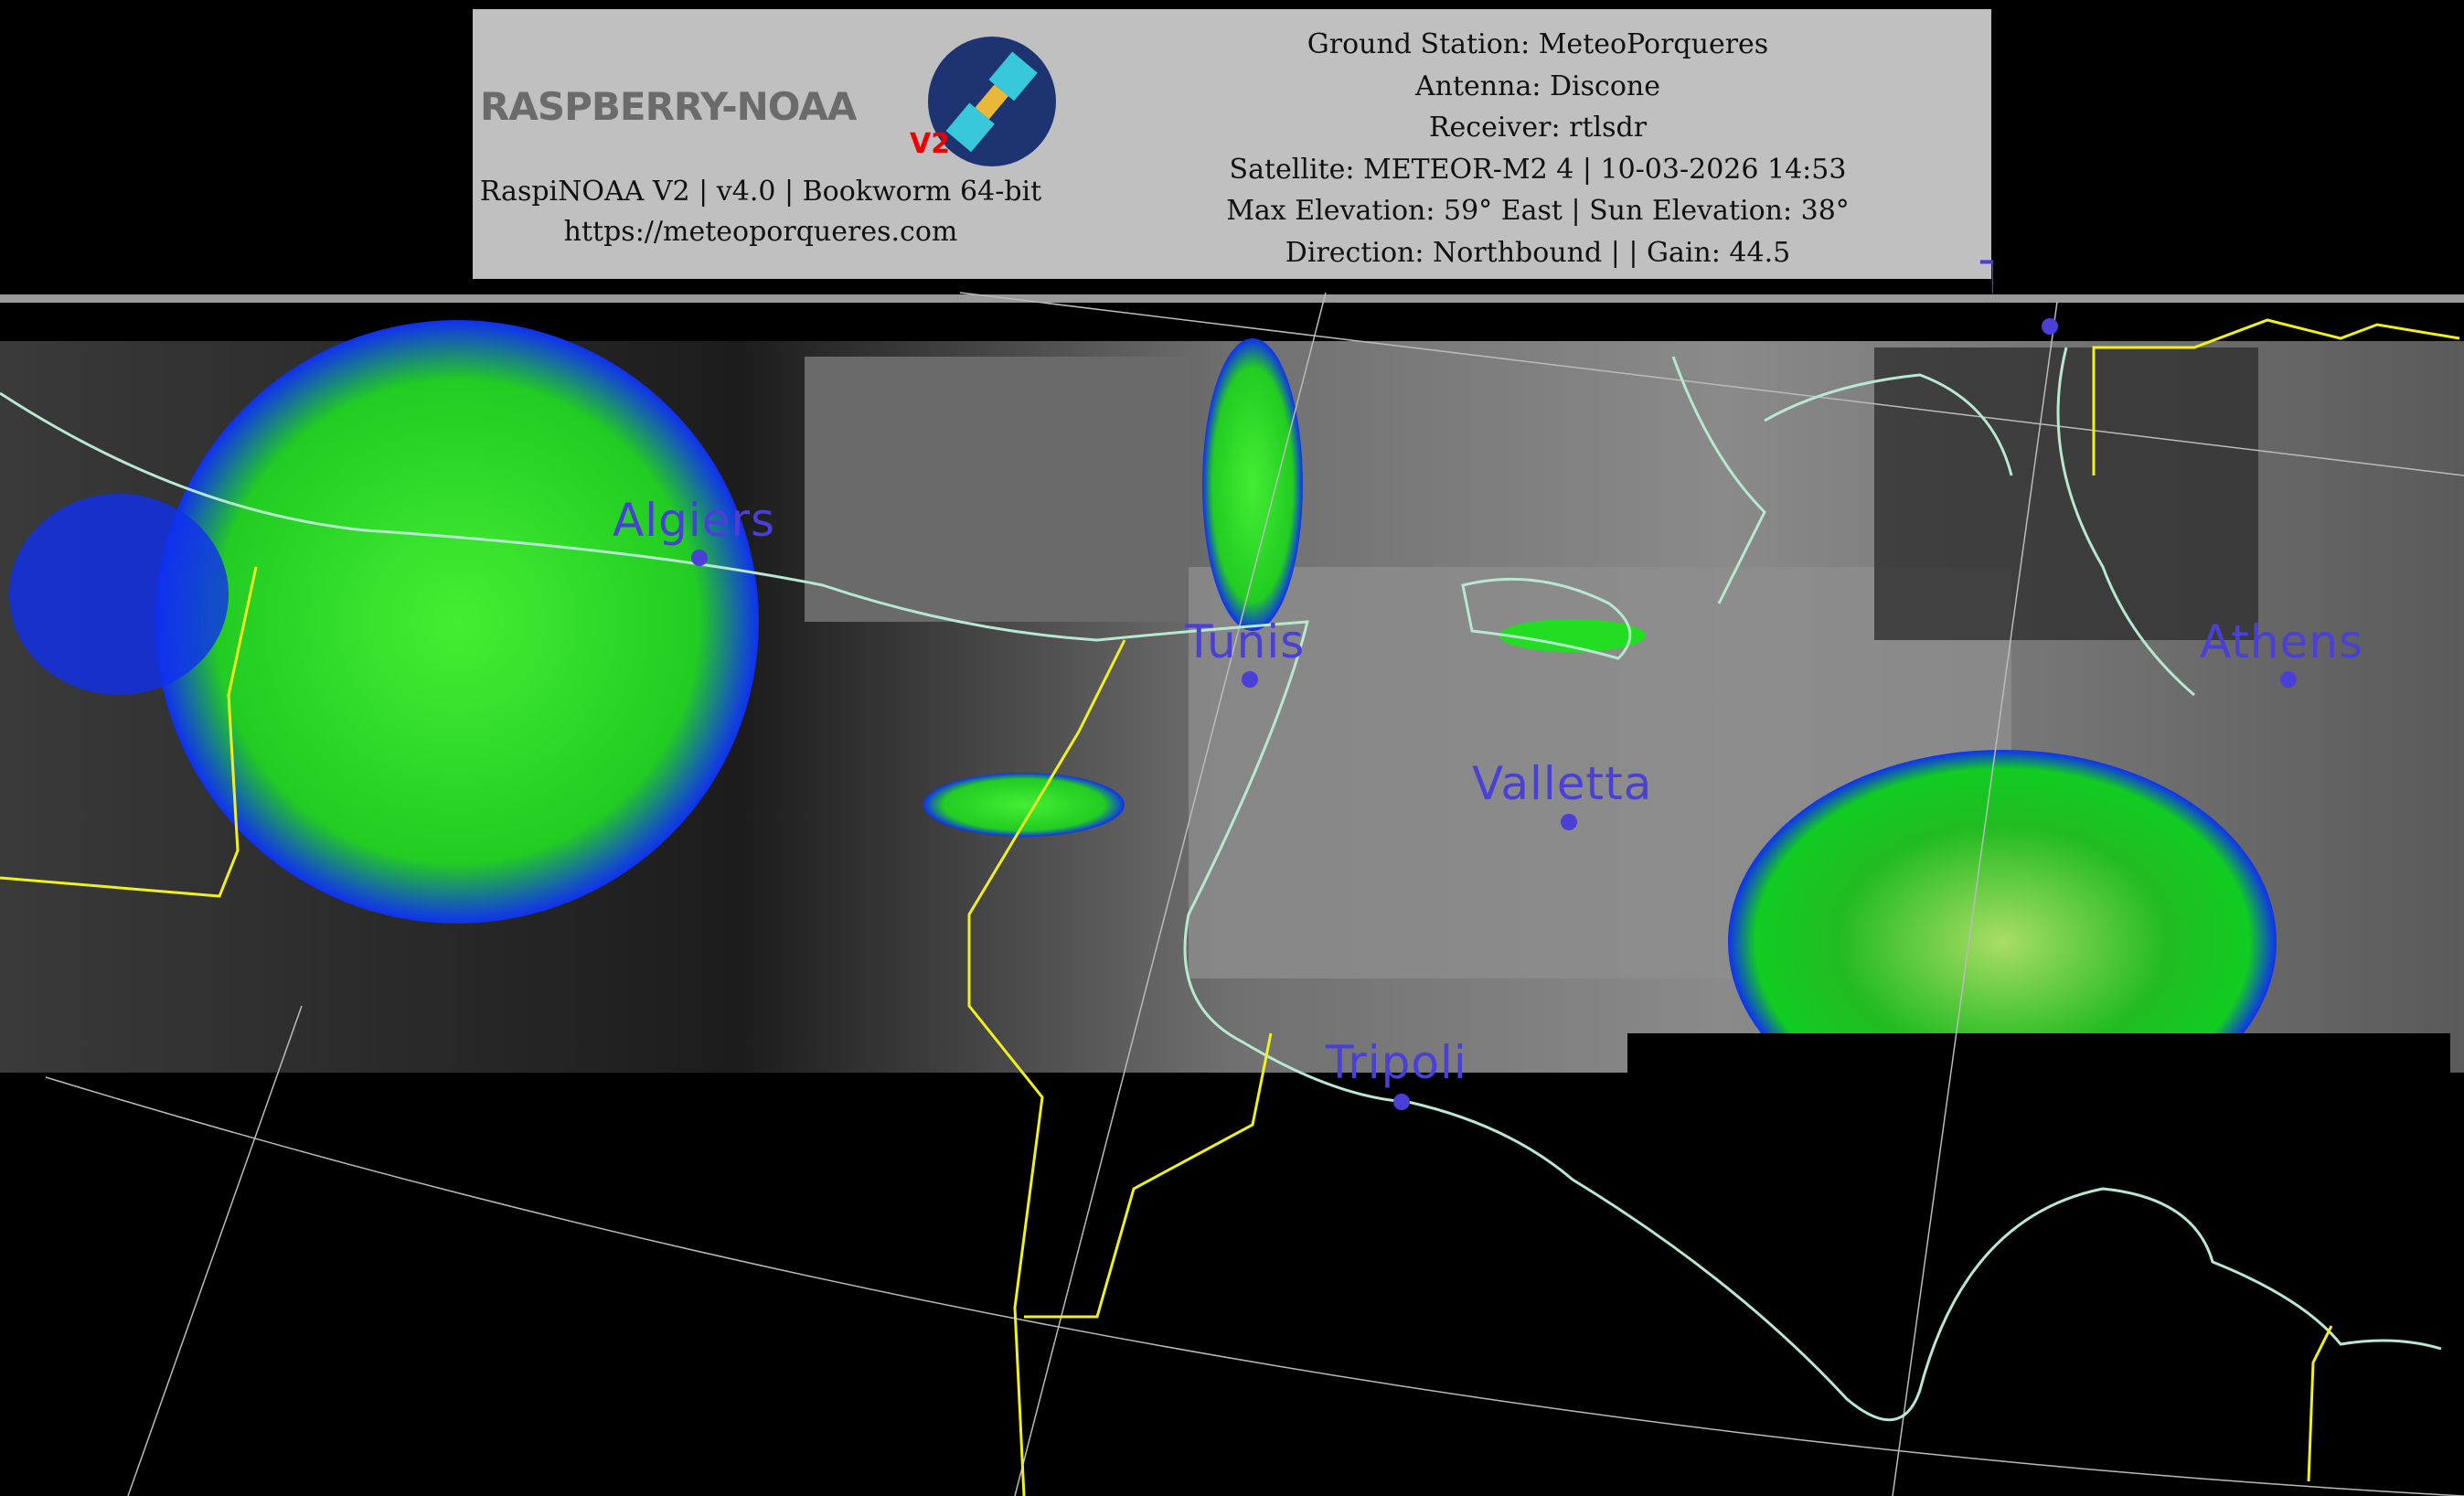  What do you see at coordinates (2288, 679) in the screenshot?
I see `city-dot-athens` at bounding box center [2288, 679].